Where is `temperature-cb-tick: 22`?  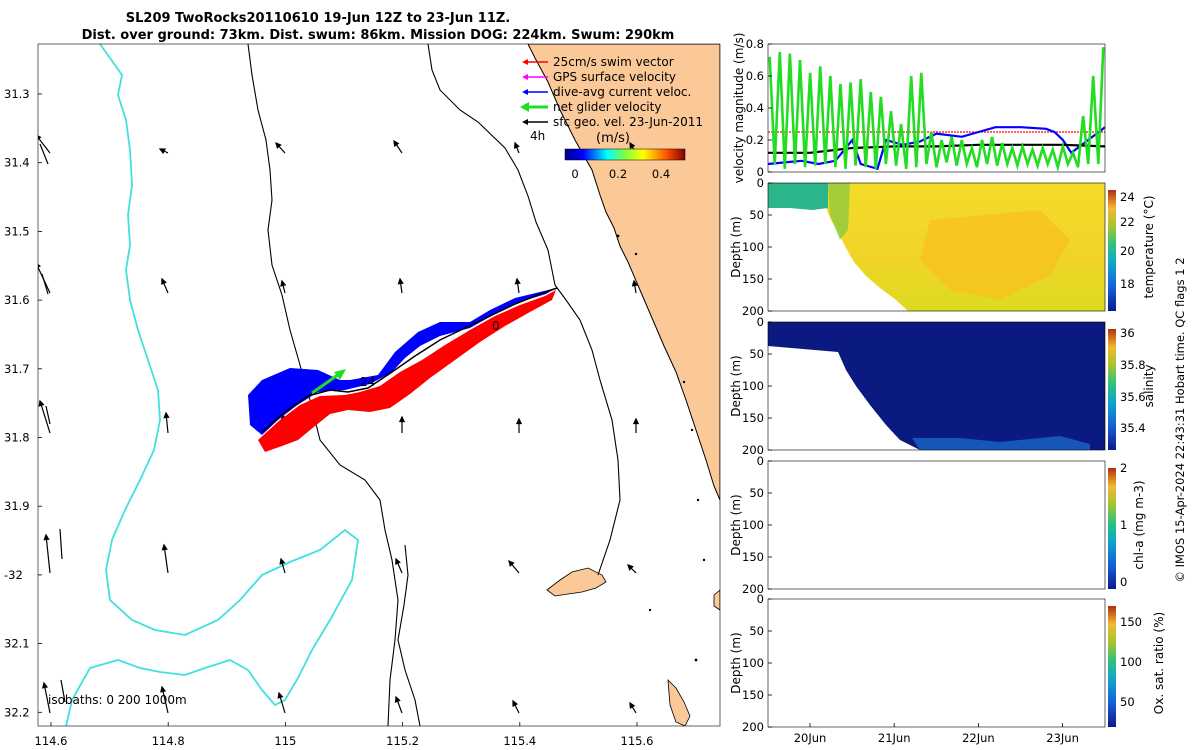 temperature-cb-tick: 22 is located at coordinates (1127, 222).